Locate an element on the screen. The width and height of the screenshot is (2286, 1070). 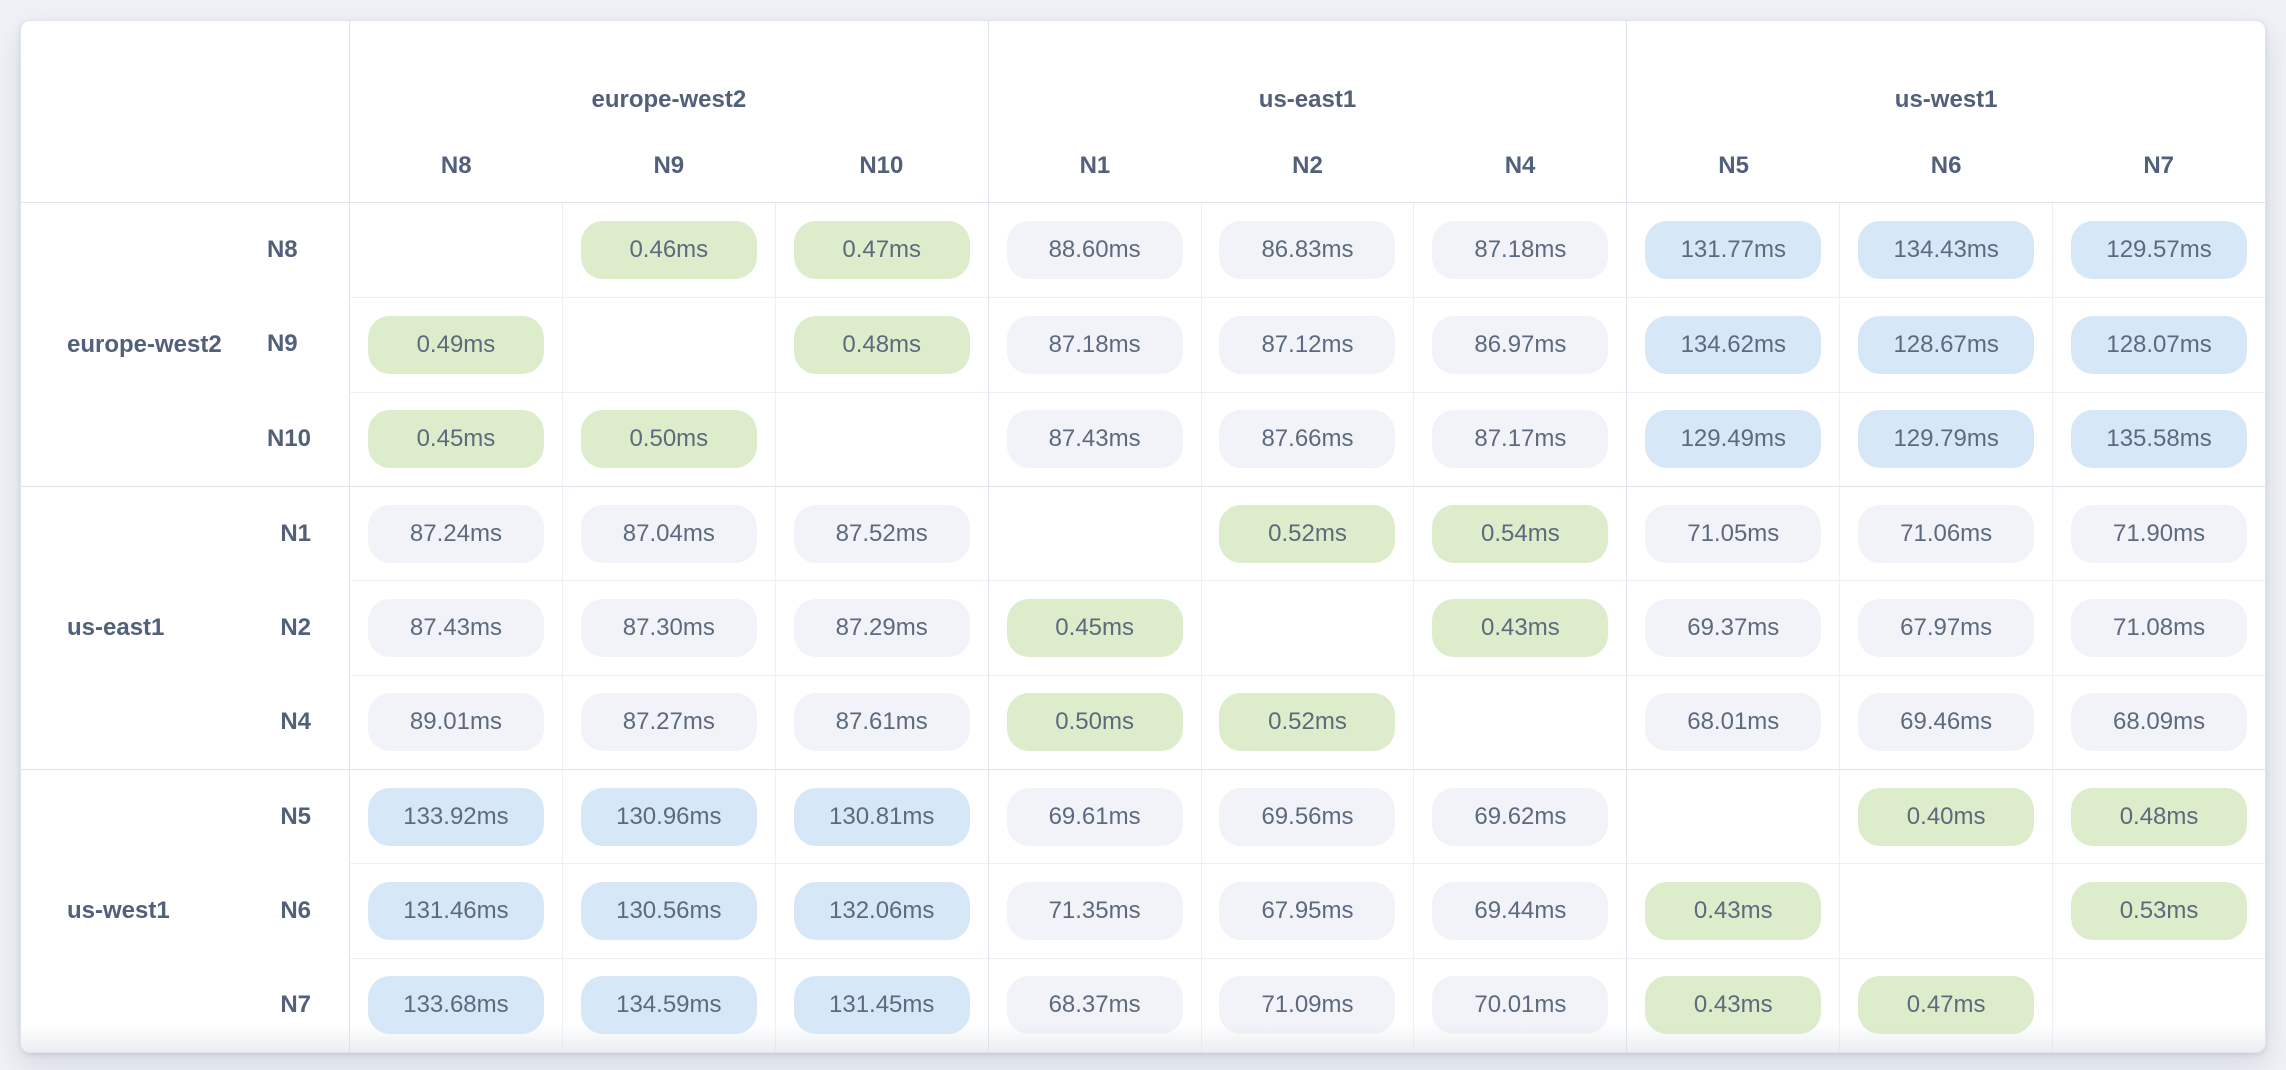
latency-pill-N4-N8: 89.01ms is located at coordinates (455, 722).